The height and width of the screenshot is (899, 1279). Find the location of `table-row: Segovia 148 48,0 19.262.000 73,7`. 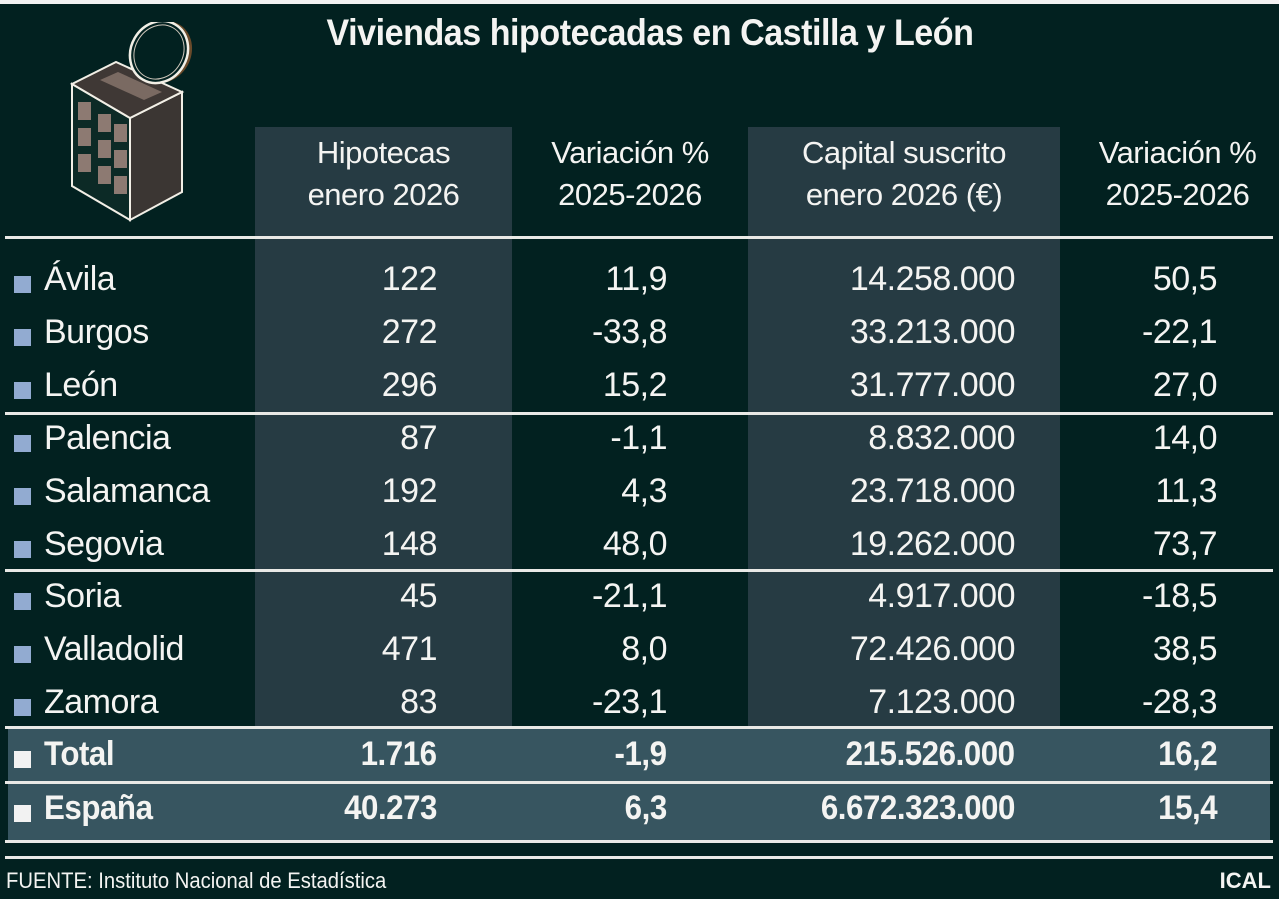

table-row: Segovia 148 48,0 19.262.000 73,7 is located at coordinates (639, 545).